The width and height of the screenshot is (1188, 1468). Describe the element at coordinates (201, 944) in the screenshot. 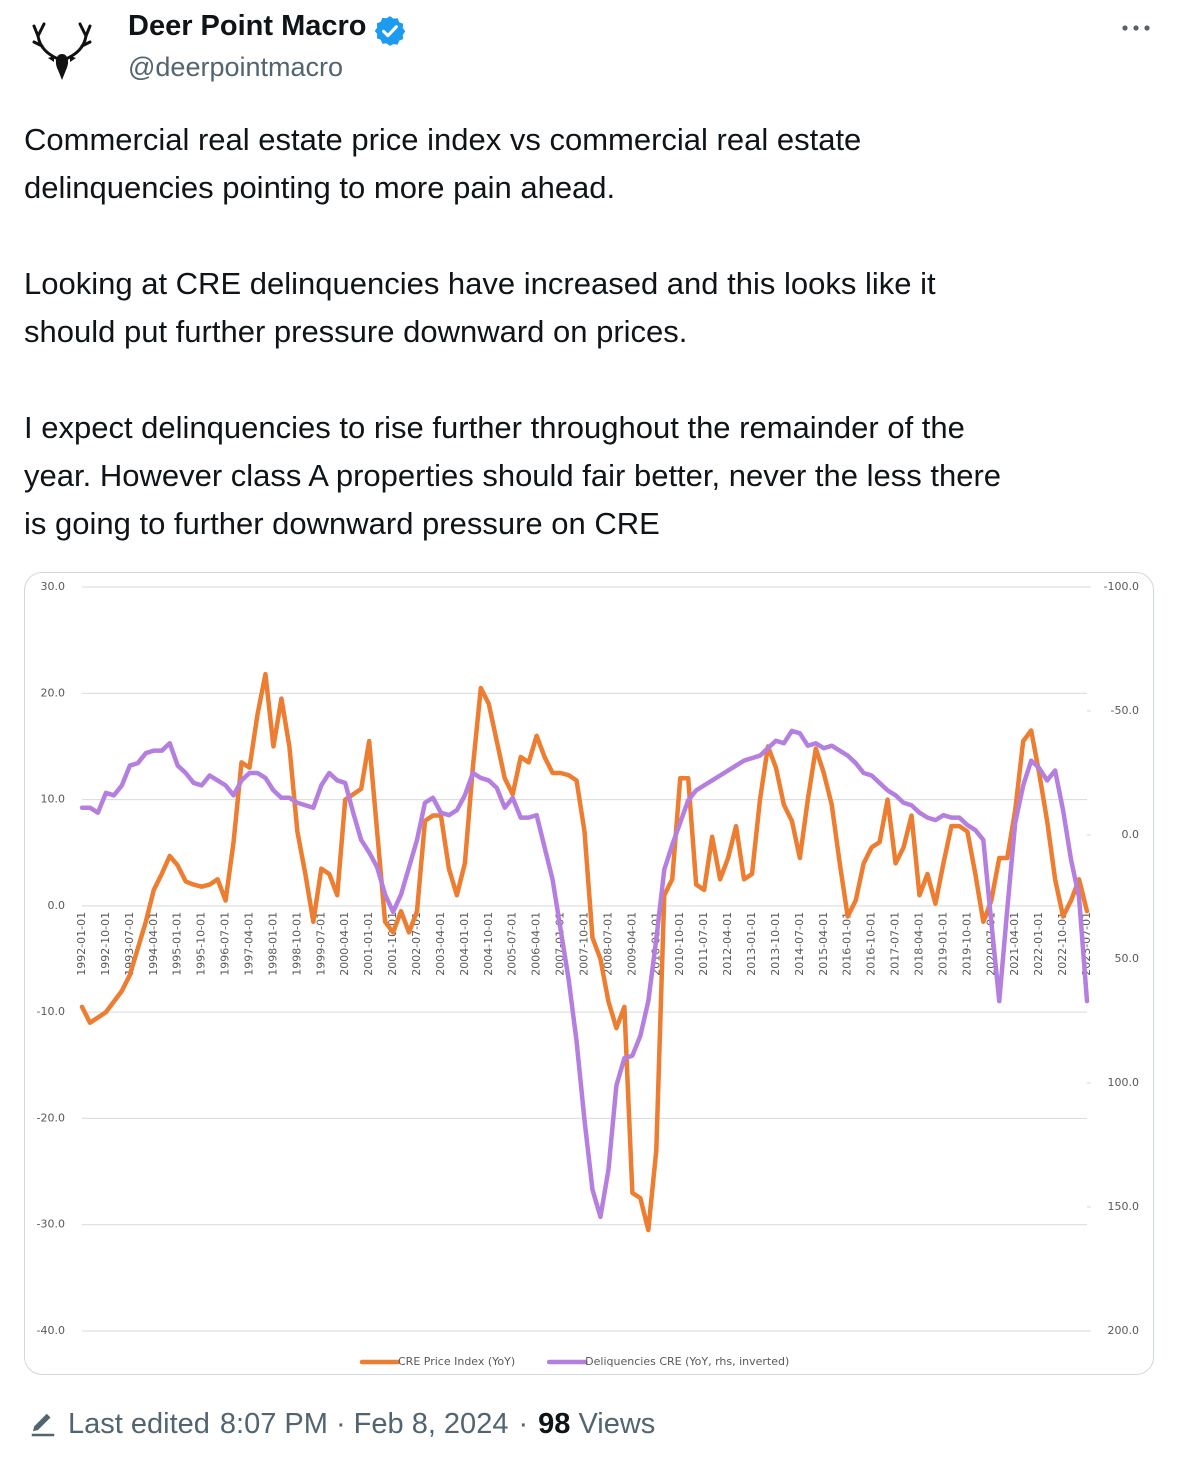

I see `x-tick-label: 1995-10-01` at that location.